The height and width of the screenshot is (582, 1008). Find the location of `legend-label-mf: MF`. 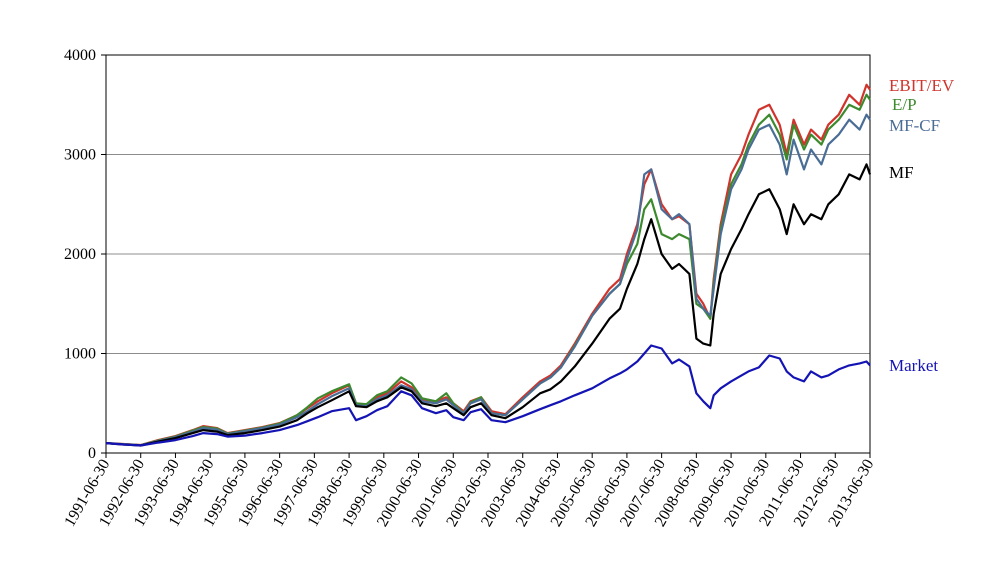

legend-label-mf: MF is located at coordinates (901, 172).